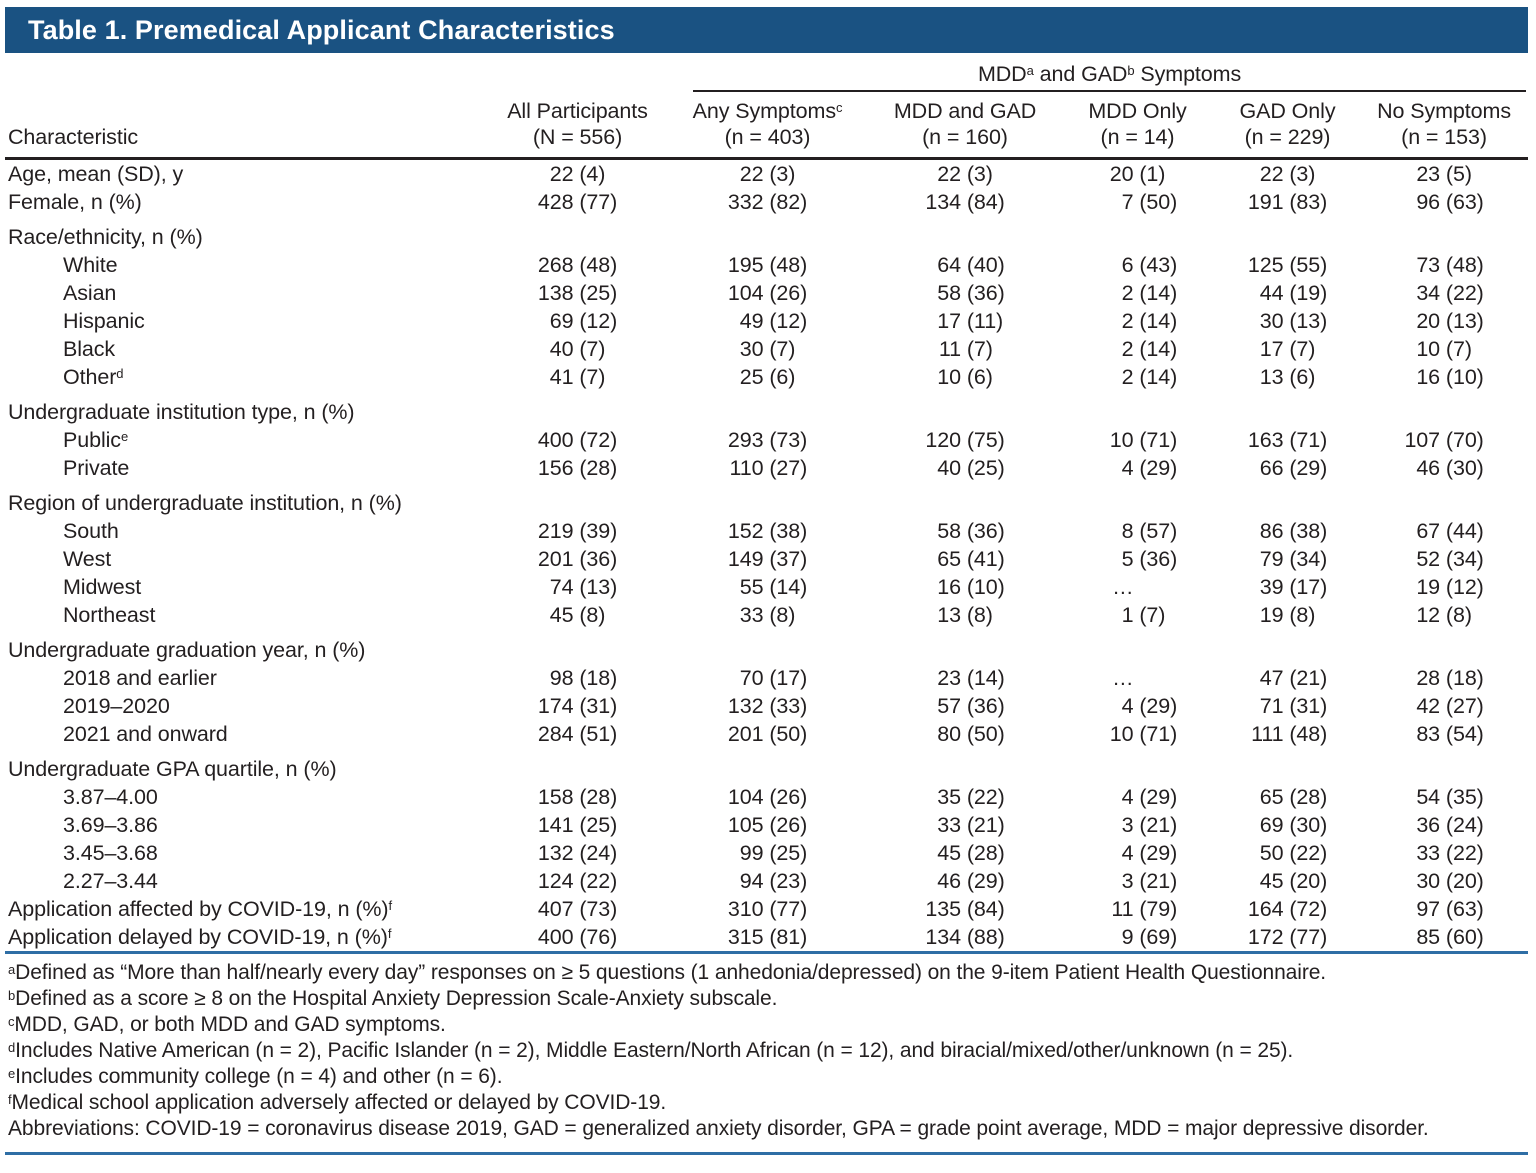 Image resolution: width=1536 pixels, height=1173 pixels. What do you see at coordinates (198, 937) in the screenshot?
I see `row-label-text: Application delayed by COVID-19, n (%)` at bounding box center [198, 937].